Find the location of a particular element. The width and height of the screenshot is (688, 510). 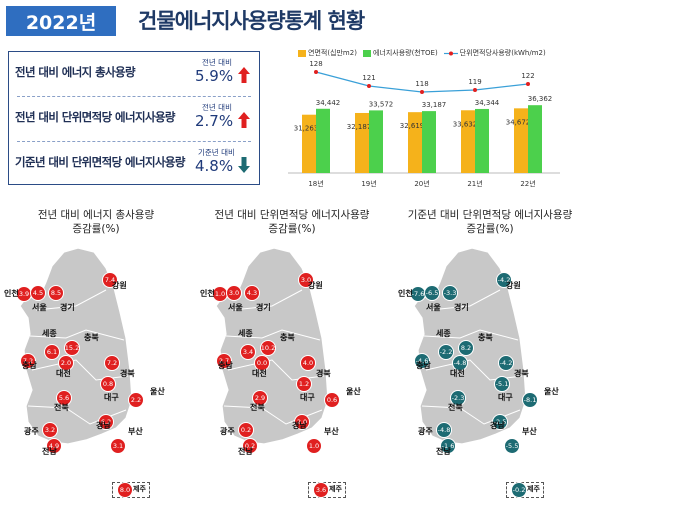

summary-sub: 전년 대비 is located at coordinates (217, 62).